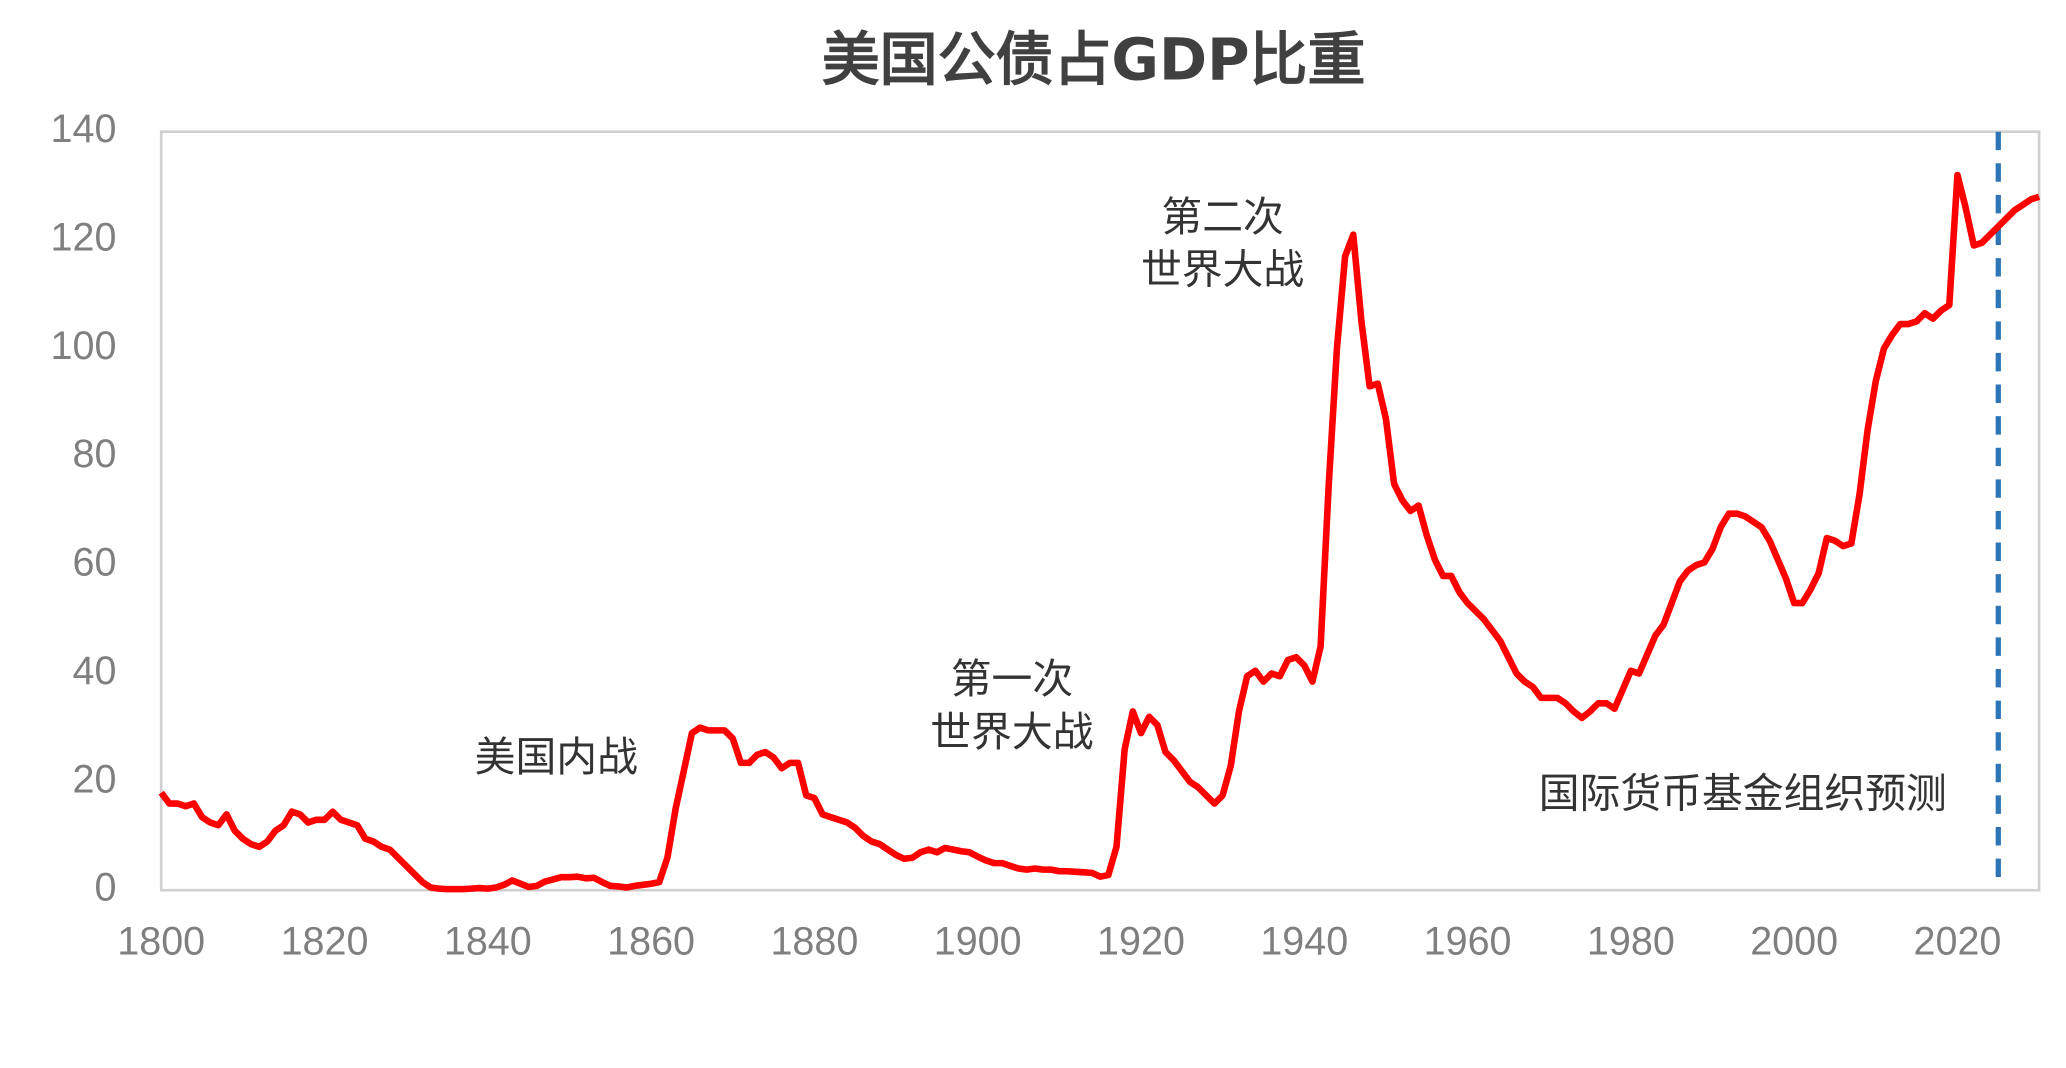 Image resolution: width=2066 pixels, height=1068 pixels. Describe the element at coordinates (488, 942) in the screenshot. I see `x-tick-label: 1840` at that location.